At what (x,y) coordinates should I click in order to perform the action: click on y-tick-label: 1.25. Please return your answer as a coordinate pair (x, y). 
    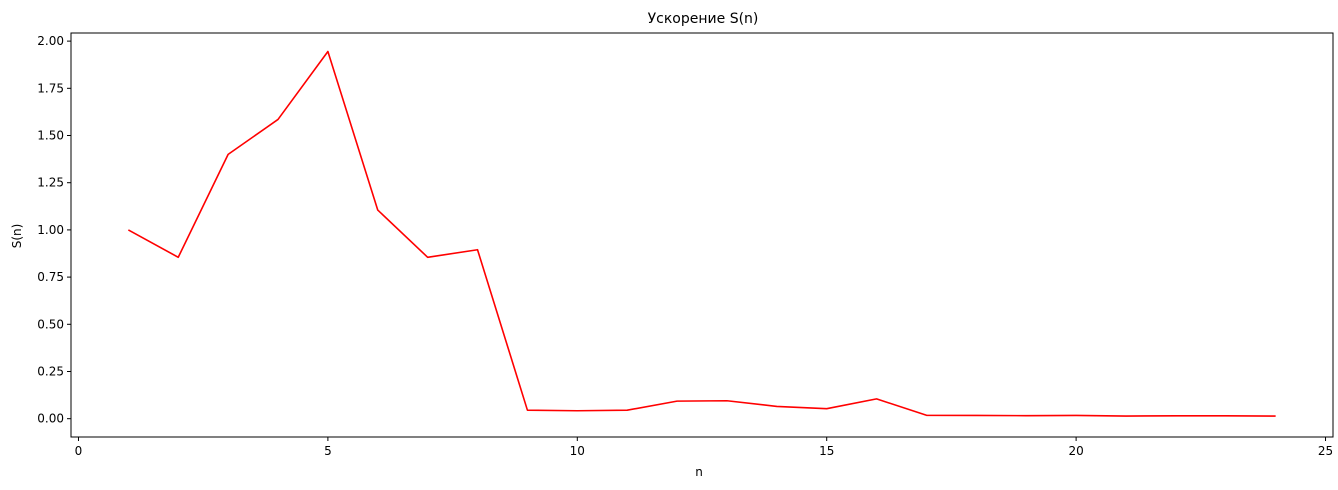
    Looking at the image, I should click on (50, 183).